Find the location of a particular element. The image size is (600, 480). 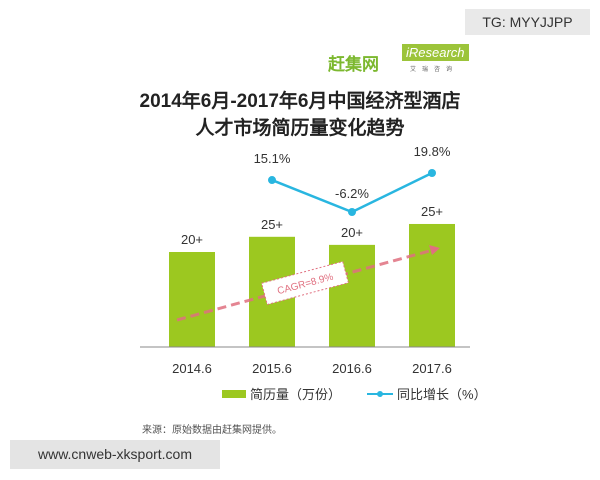

legend-bar-swatch is located at coordinates (234, 393).